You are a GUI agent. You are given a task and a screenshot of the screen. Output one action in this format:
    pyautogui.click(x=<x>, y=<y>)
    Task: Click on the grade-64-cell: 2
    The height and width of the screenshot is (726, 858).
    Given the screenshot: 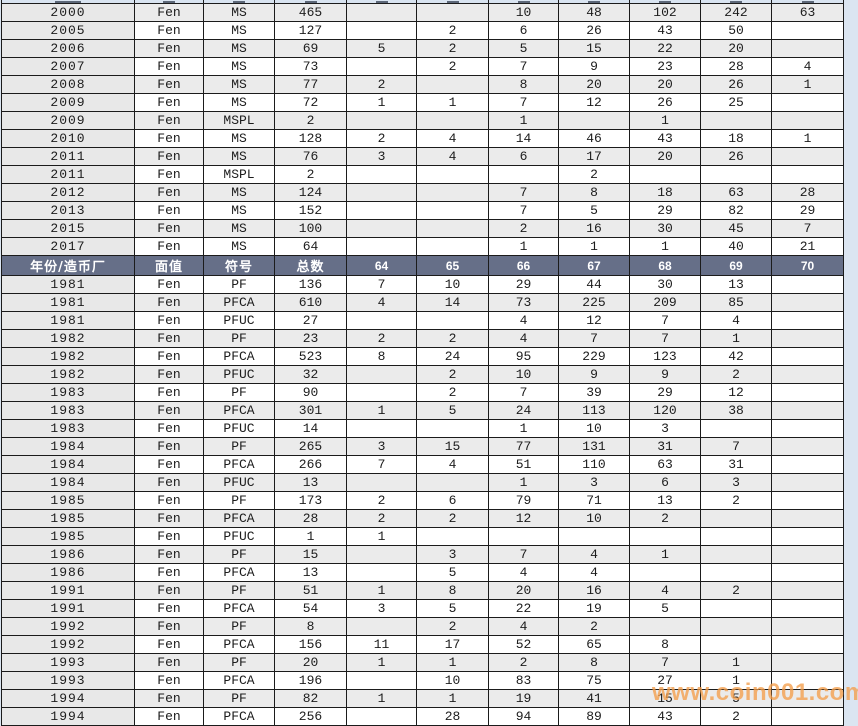 What is the action you would take?
    pyautogui.click(x=381, y=500)
    